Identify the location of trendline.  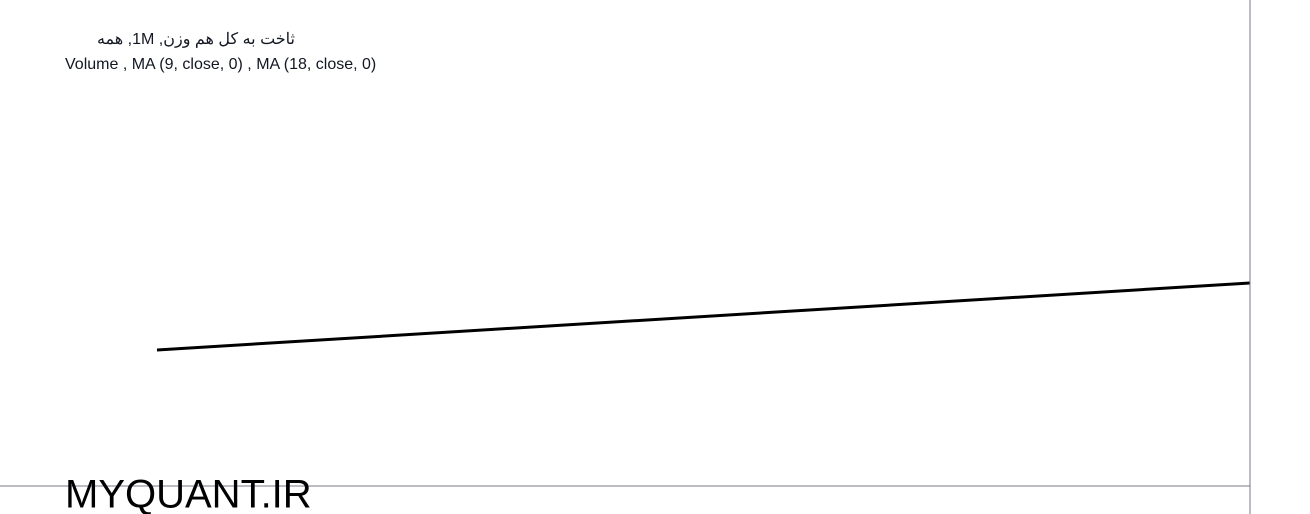
(703, 316).